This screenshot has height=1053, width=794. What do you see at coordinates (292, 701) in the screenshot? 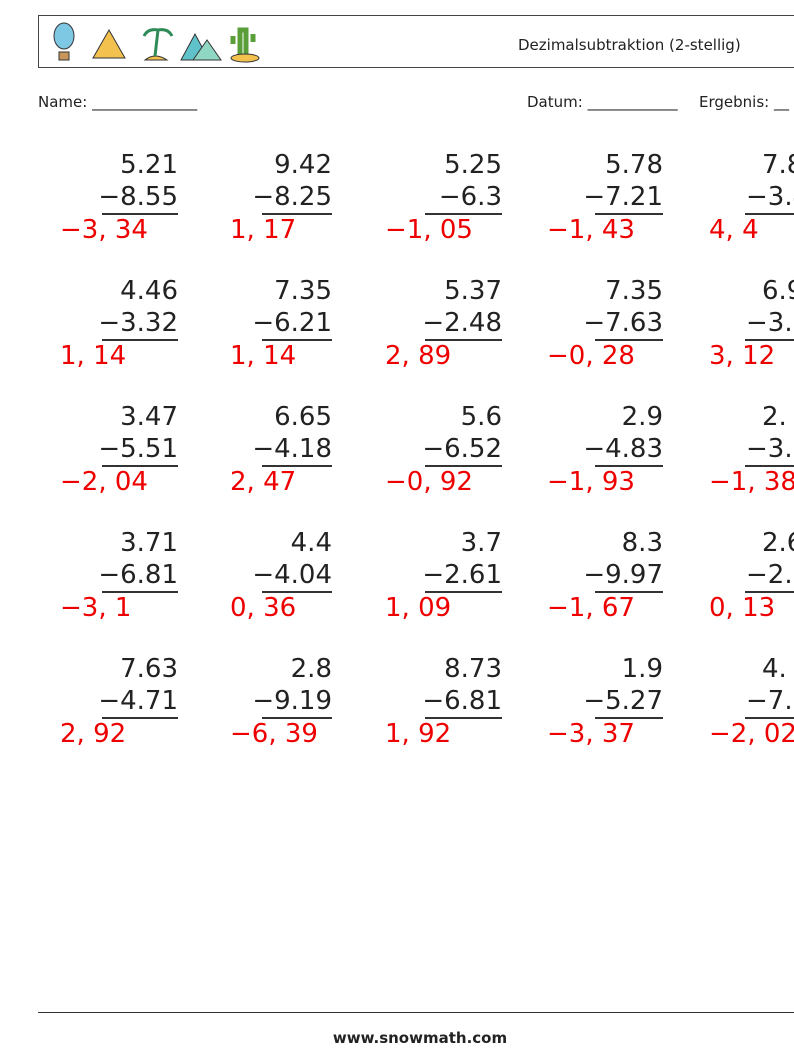
I see `bottom-number: −9.19` at bounding box center [292, 701].